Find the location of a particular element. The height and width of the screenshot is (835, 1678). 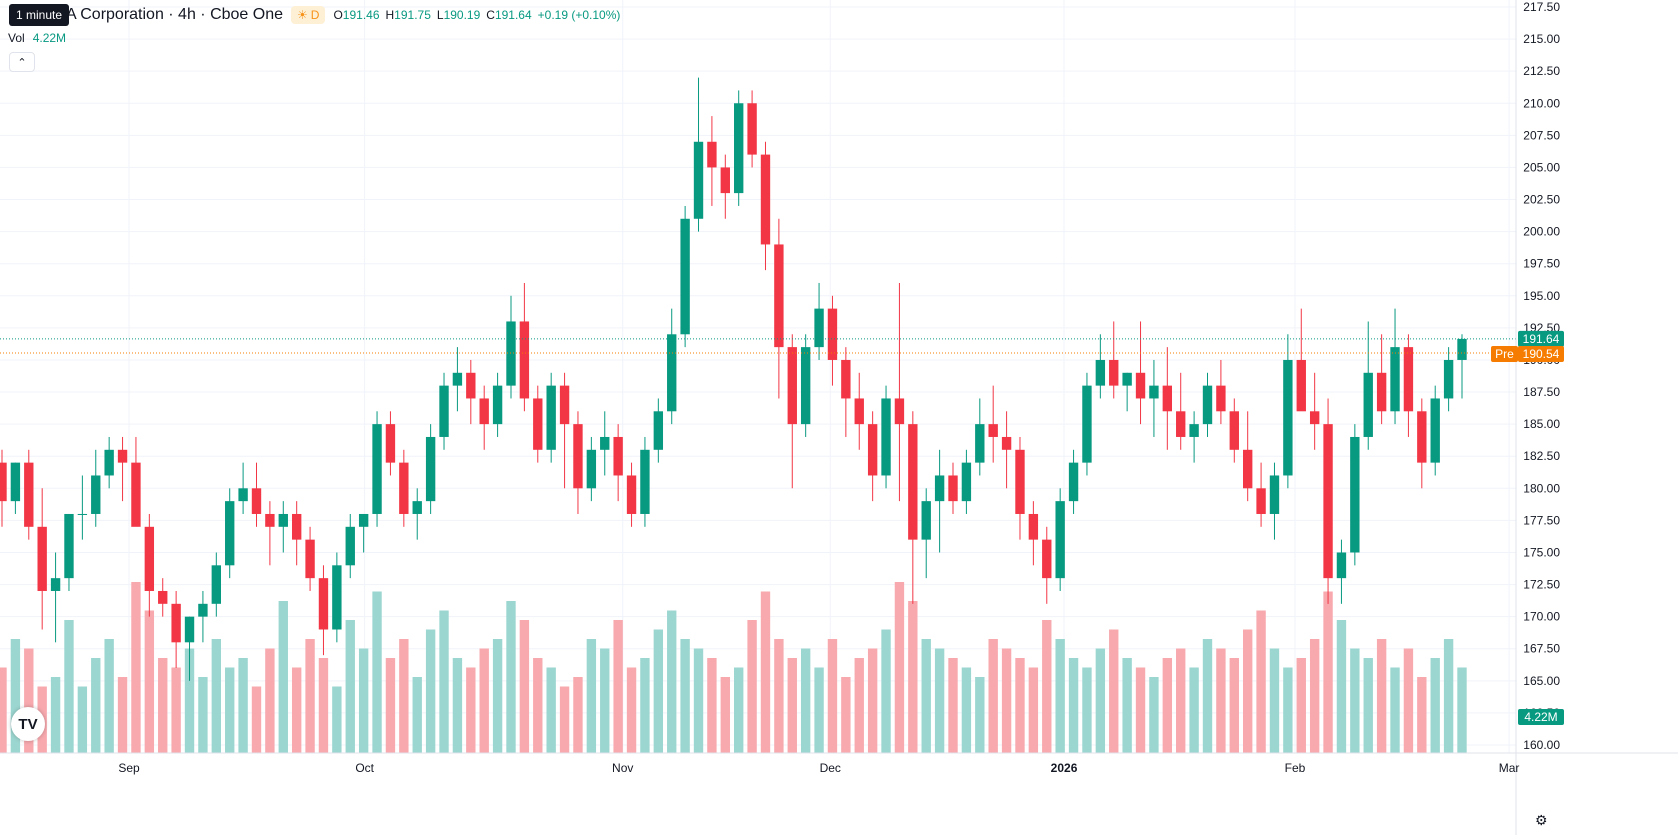

y-tick-label: 207.50 is located at coordinates (1541, 135).